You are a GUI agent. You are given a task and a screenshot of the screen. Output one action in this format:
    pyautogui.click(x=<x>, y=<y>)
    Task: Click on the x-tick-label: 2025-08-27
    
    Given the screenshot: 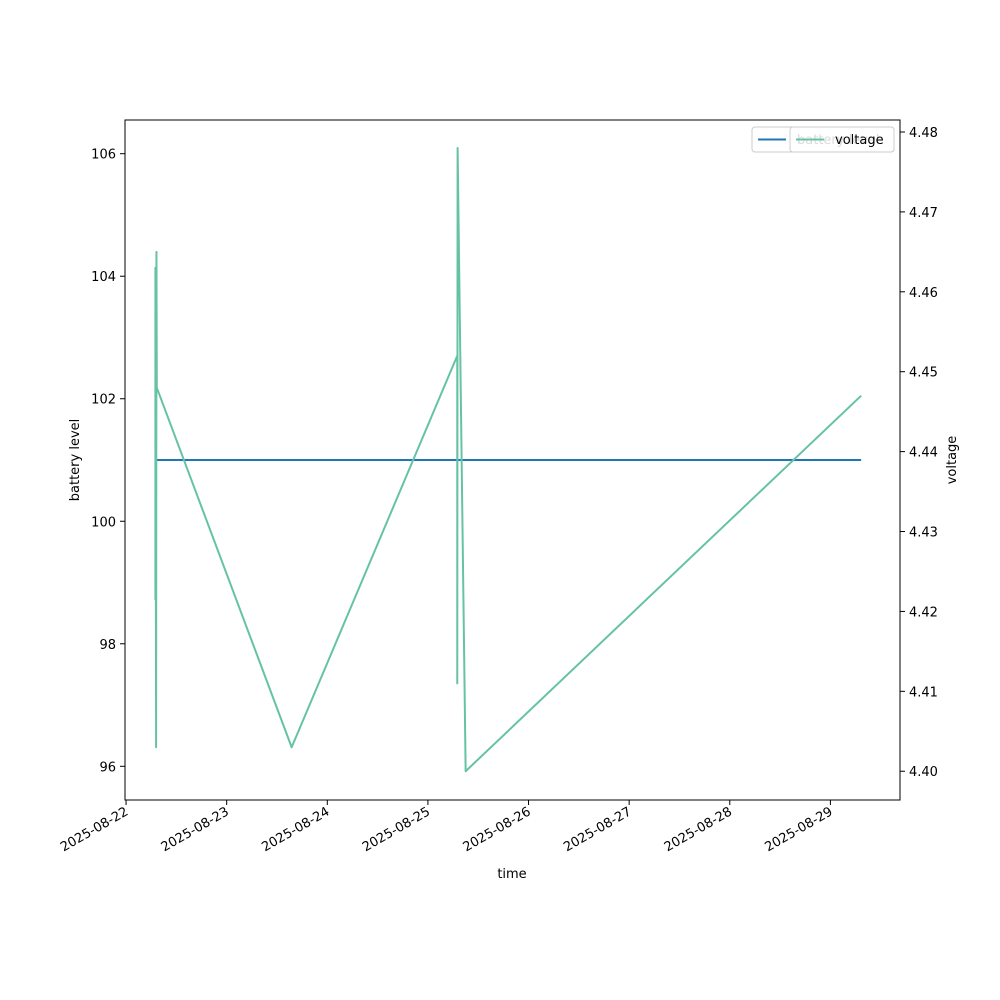 What is the action you would take?
    pyautogui.click(x=597, y=829)
    